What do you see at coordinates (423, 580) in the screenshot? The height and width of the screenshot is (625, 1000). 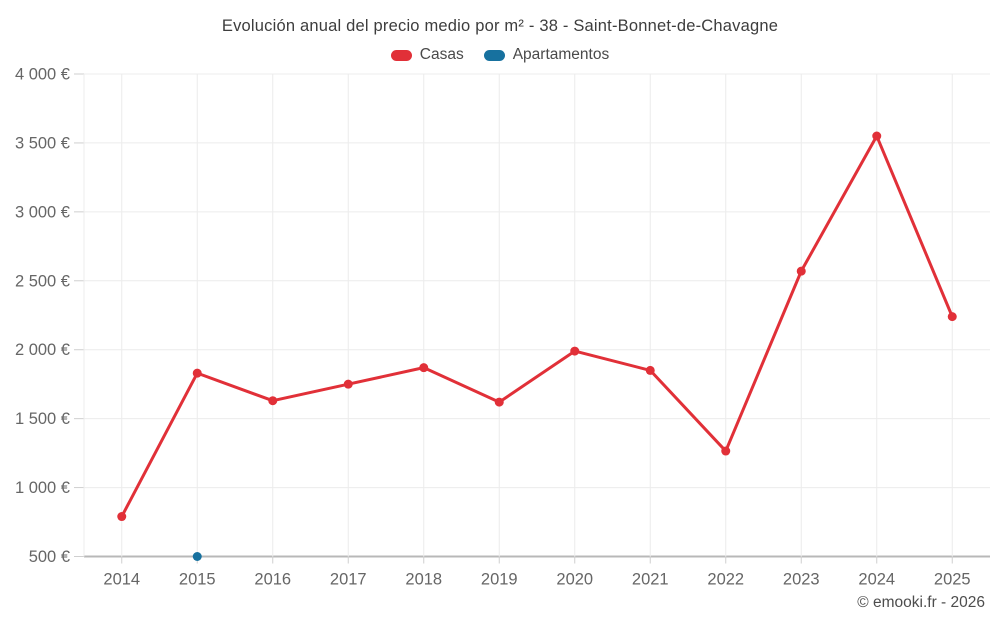 I see `x-tick-label: 2018` at bounding box center [423, 580].